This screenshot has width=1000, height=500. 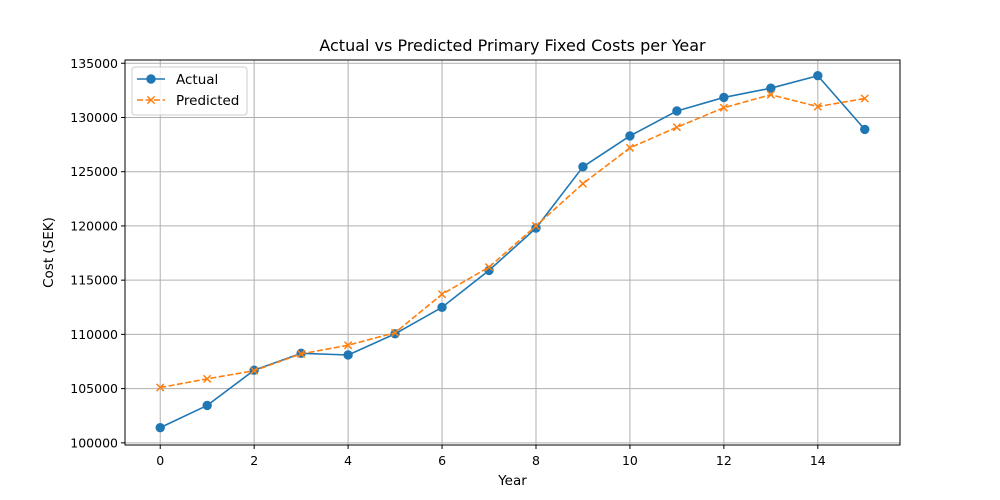 What do you see at coordinates (94, 280) in the screenshot?
I see `y-tick-label: 115000` at bounding box center [94, 280].